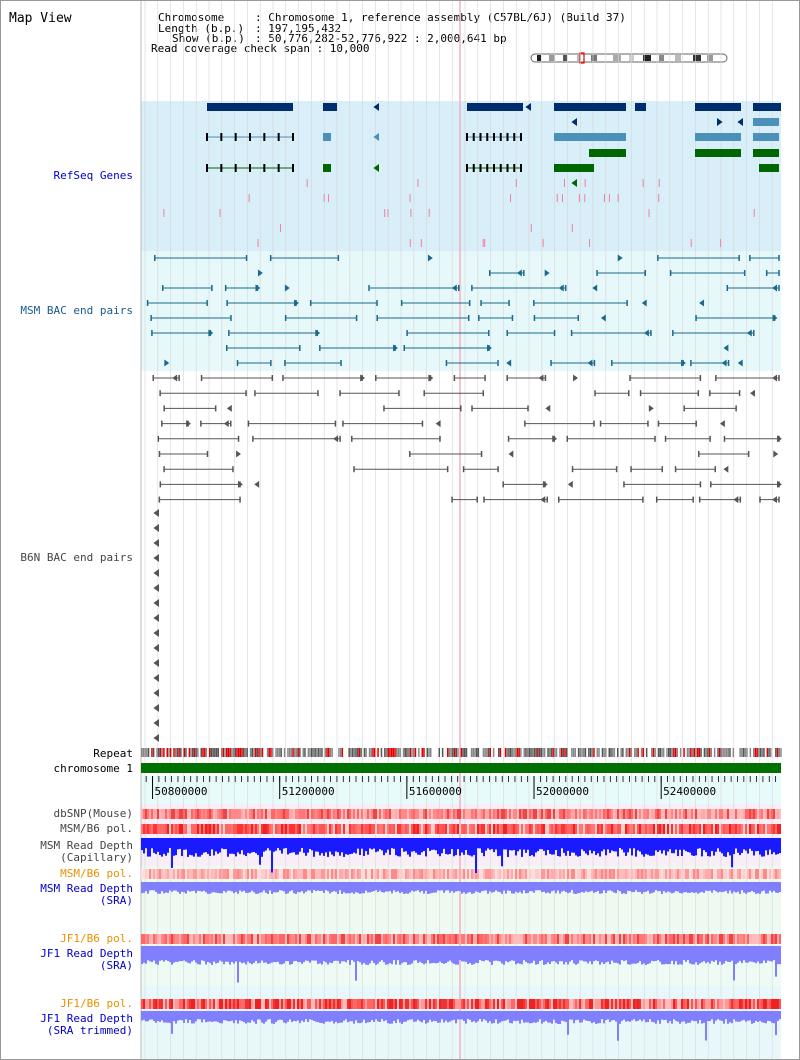 The height and width of the screenshot is (1060, 800). I want to click on track-label-msm-bac: MSM BAC end pairs, so click(76, 310).